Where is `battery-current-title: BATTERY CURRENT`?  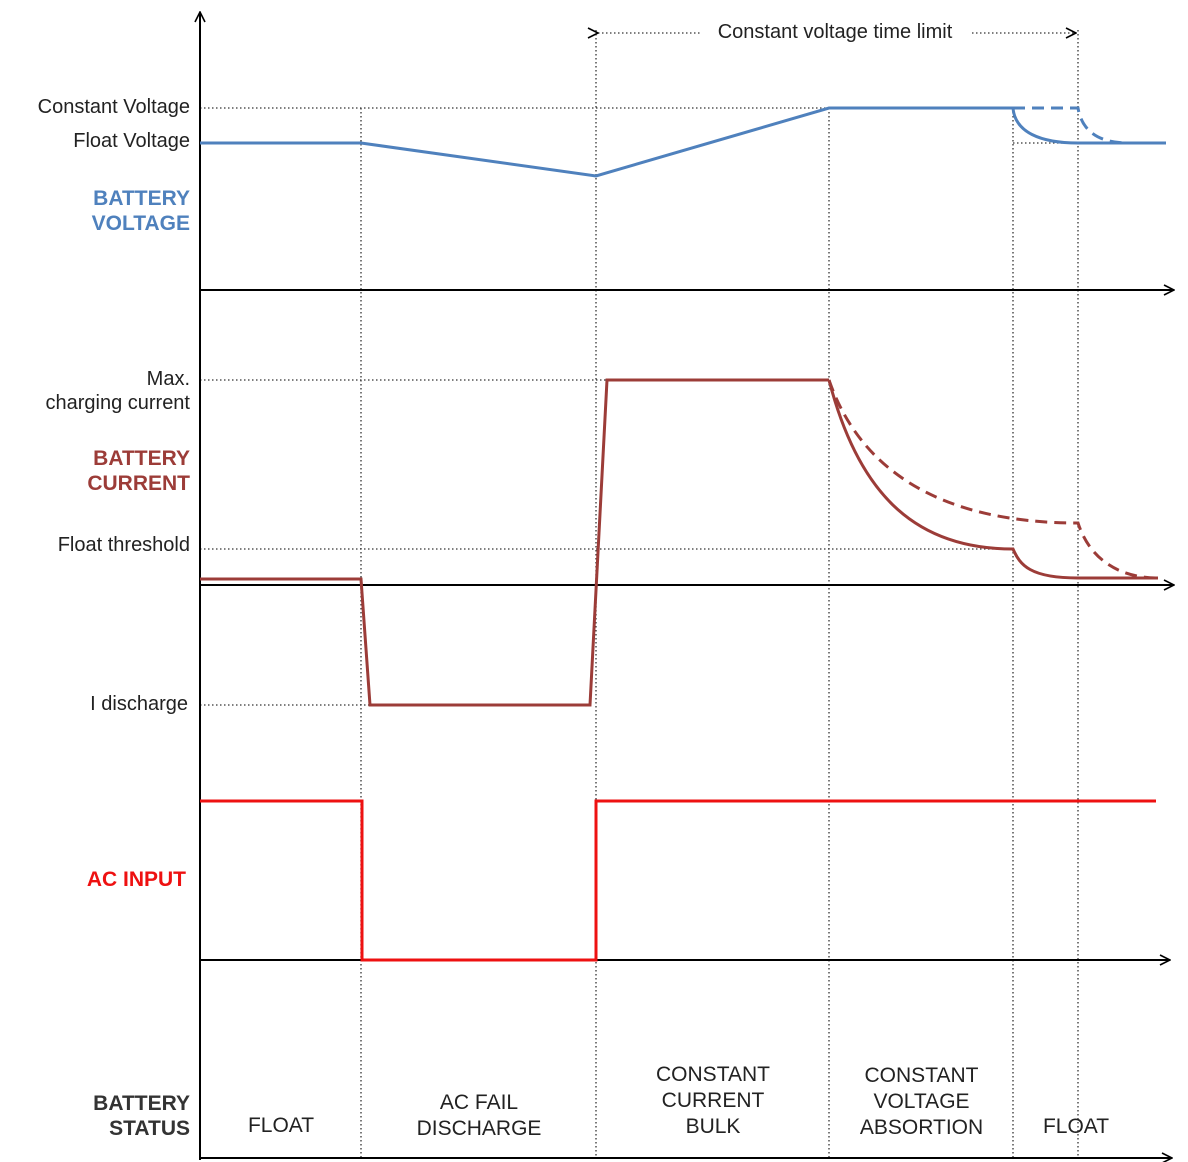 battery-current-title: BATTERY CURRENT is located at coordinates (95, 471).